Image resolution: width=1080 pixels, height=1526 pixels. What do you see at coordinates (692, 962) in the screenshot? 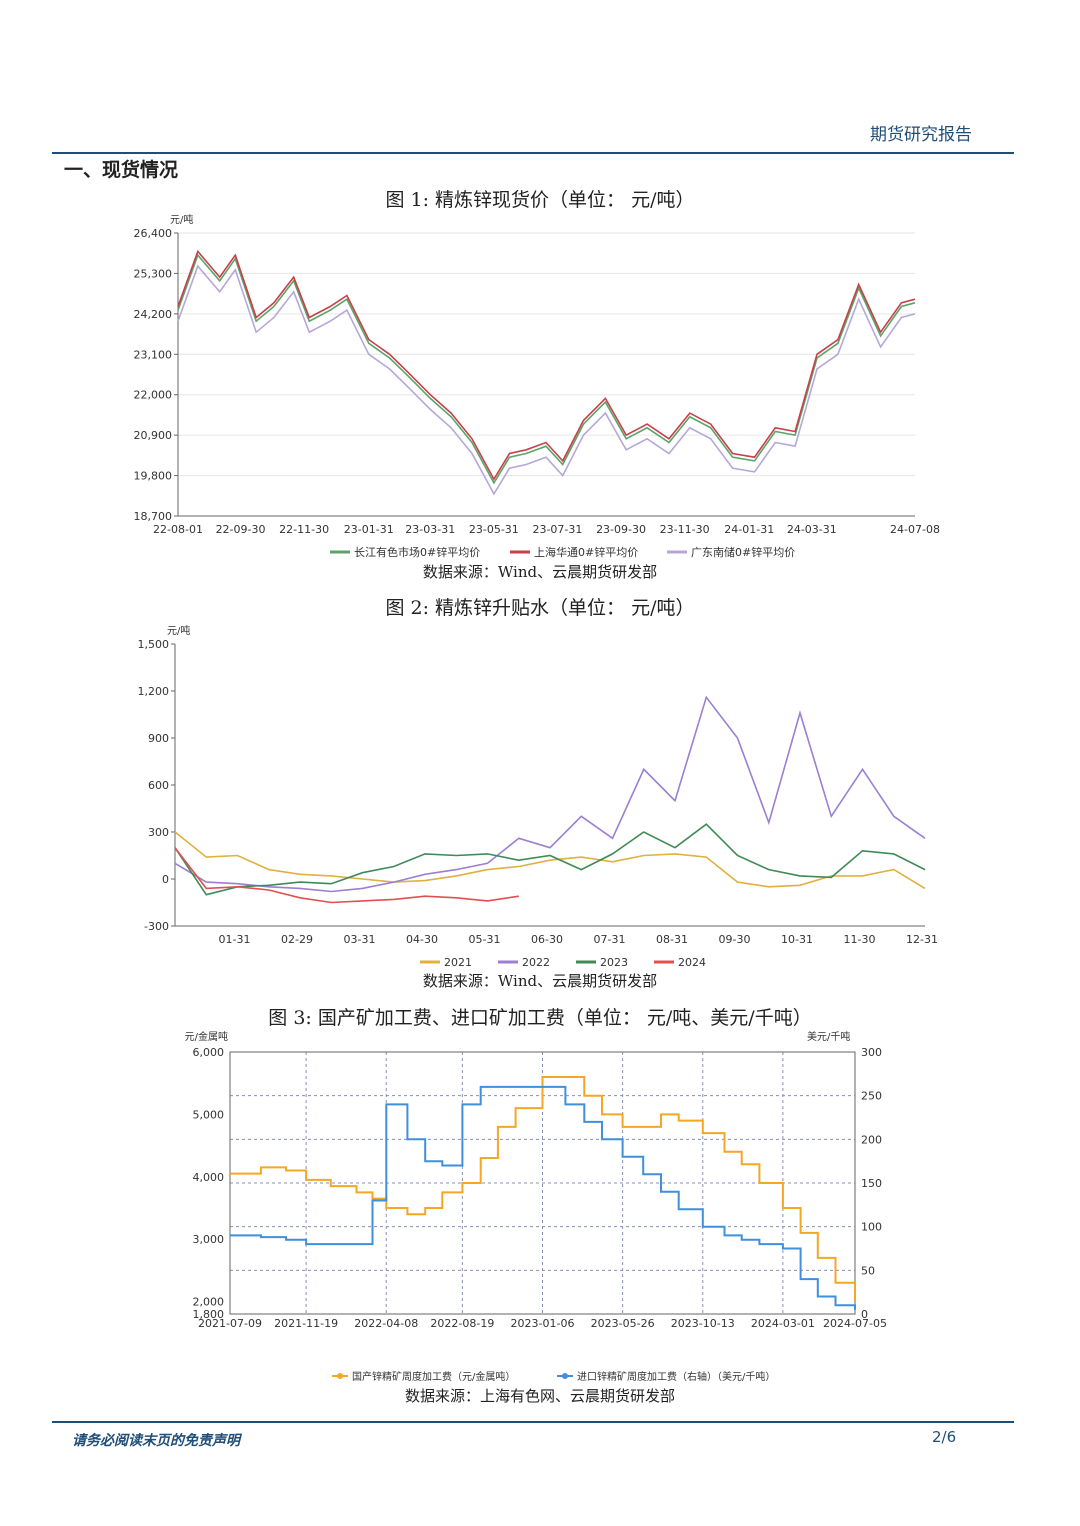
I see `legend-label-3: 2024` at bounding box center [692, 962].